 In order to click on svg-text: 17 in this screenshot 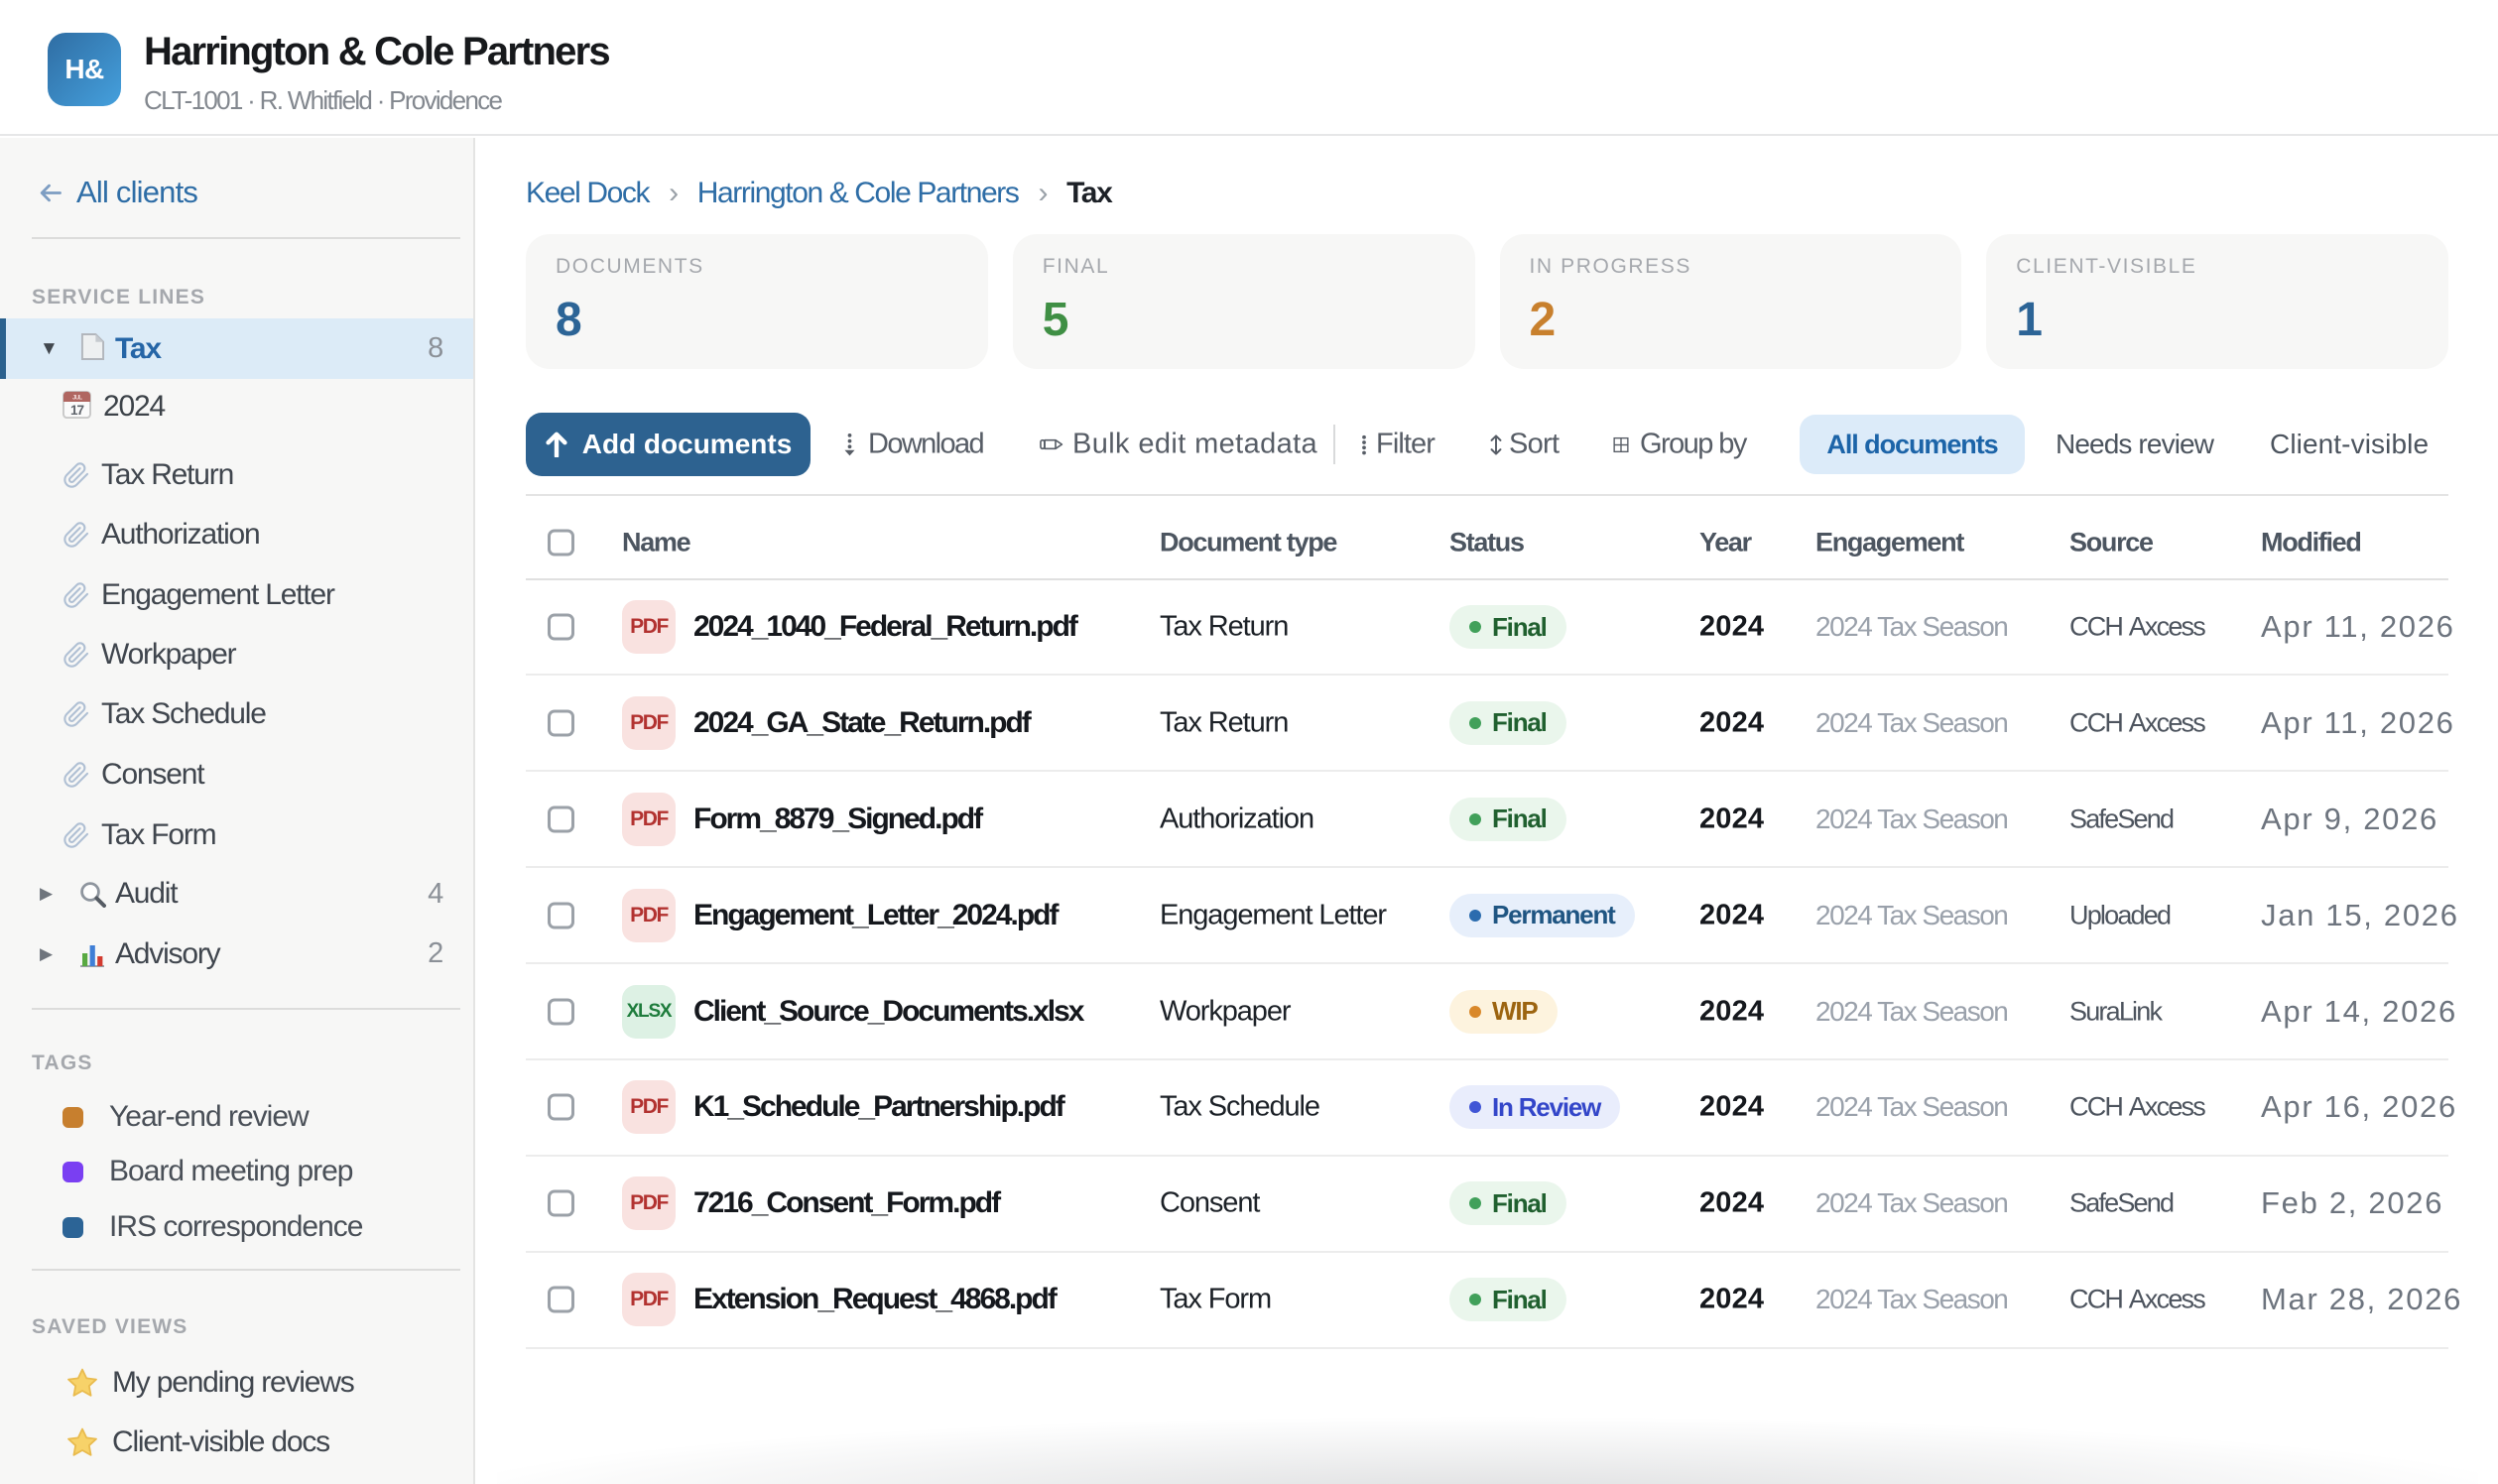, I will do `click(76, 410)`.